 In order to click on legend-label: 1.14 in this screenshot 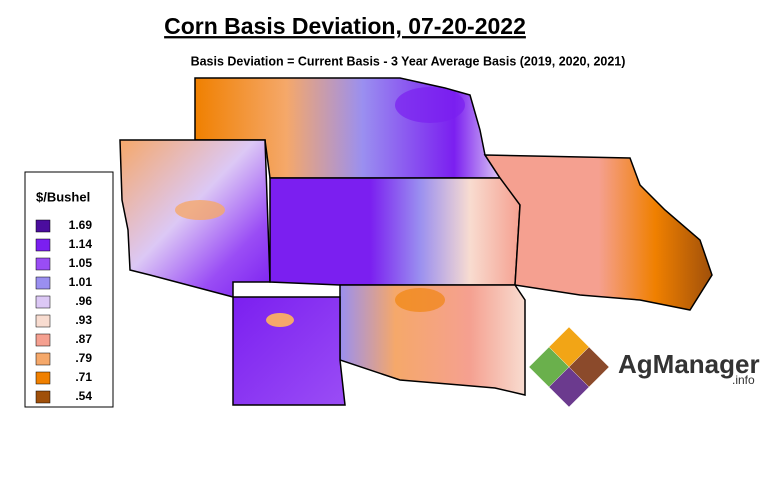, I will do `click(81, 244)`.